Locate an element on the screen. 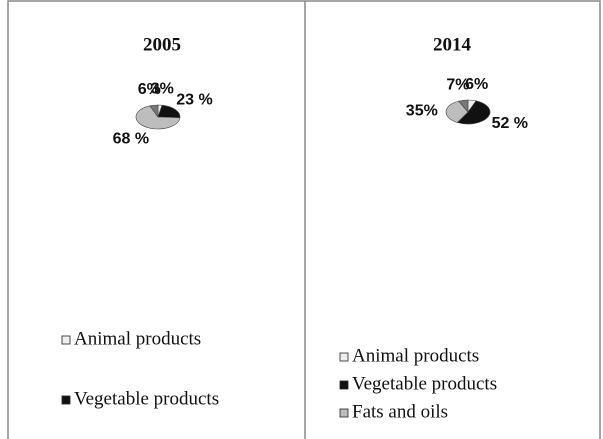 The height and width of the screenshot is (439, 603). legend-label: Fats and oils is located at coordinates (400, 411).